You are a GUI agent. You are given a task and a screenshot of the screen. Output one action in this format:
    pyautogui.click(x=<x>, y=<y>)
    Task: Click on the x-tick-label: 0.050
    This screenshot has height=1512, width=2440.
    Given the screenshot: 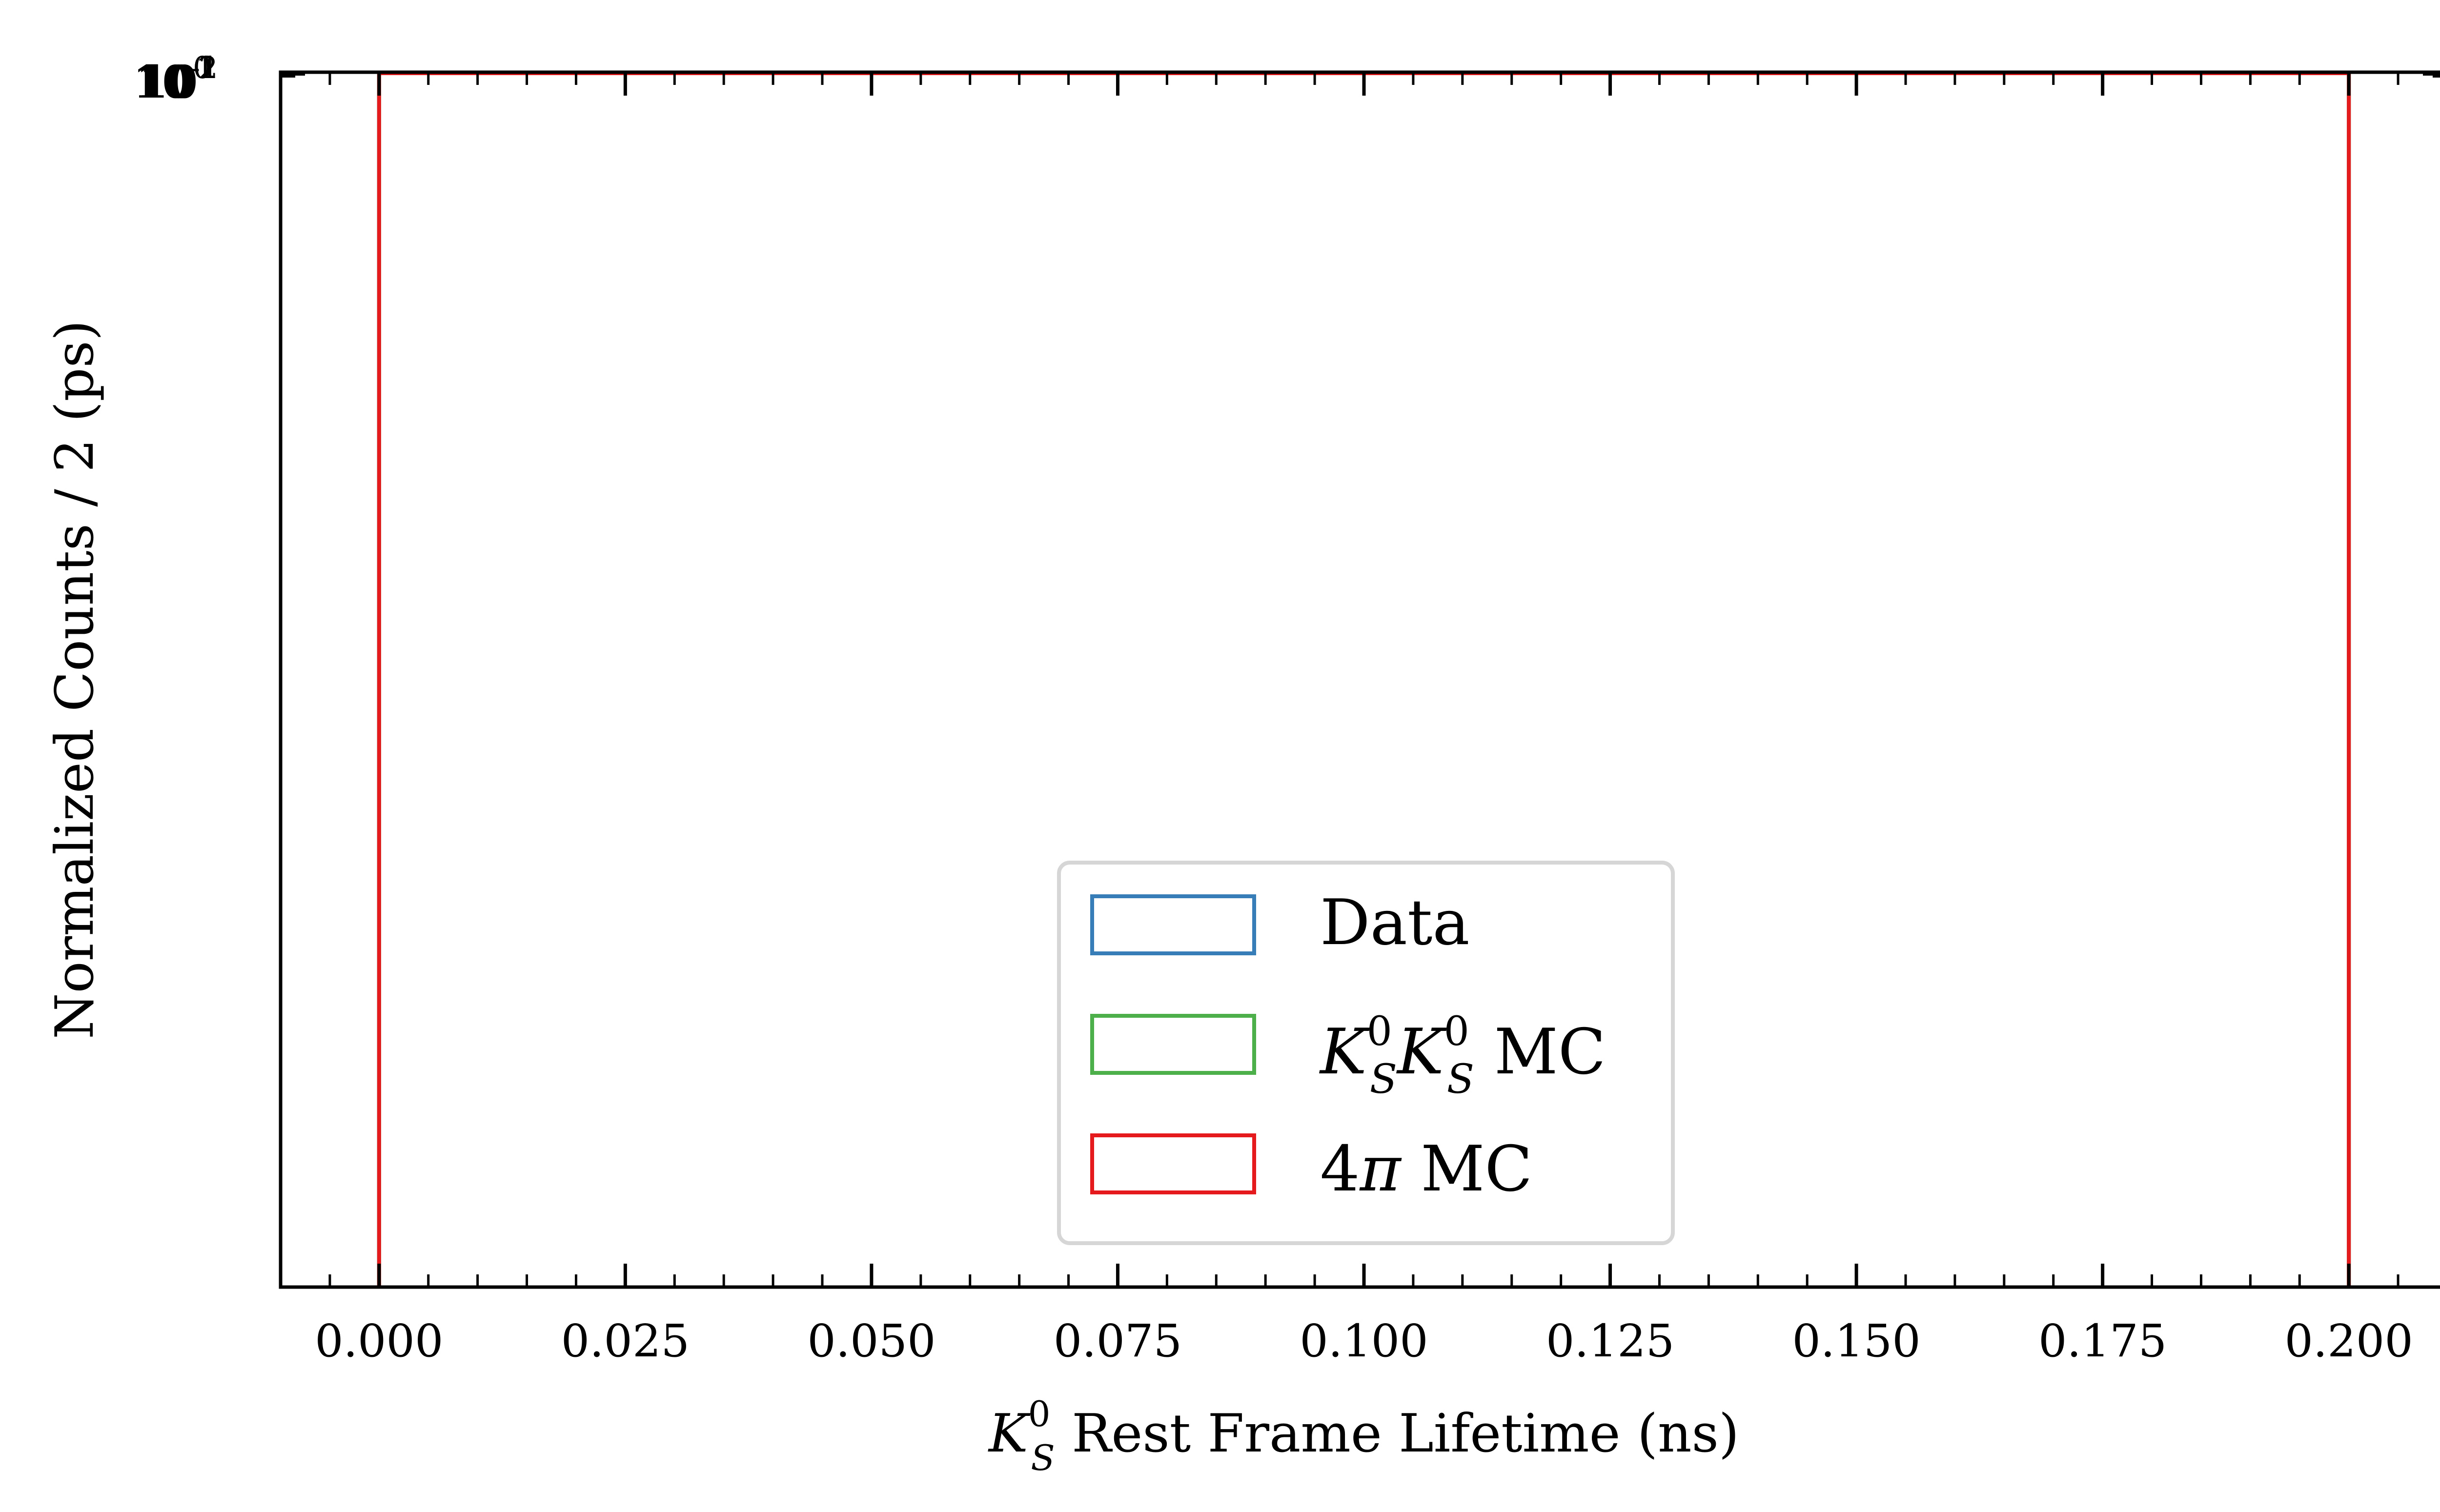 What is the action you would take?
    pyautogui.click(x=871, y=1341)
    